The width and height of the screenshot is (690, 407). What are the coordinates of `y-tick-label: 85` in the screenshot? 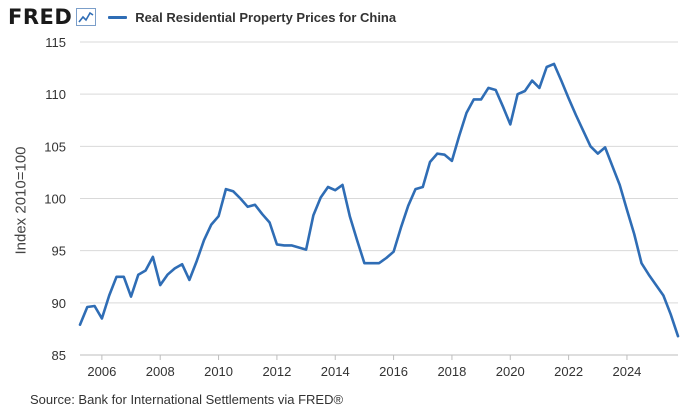 It's located at (59, 355).